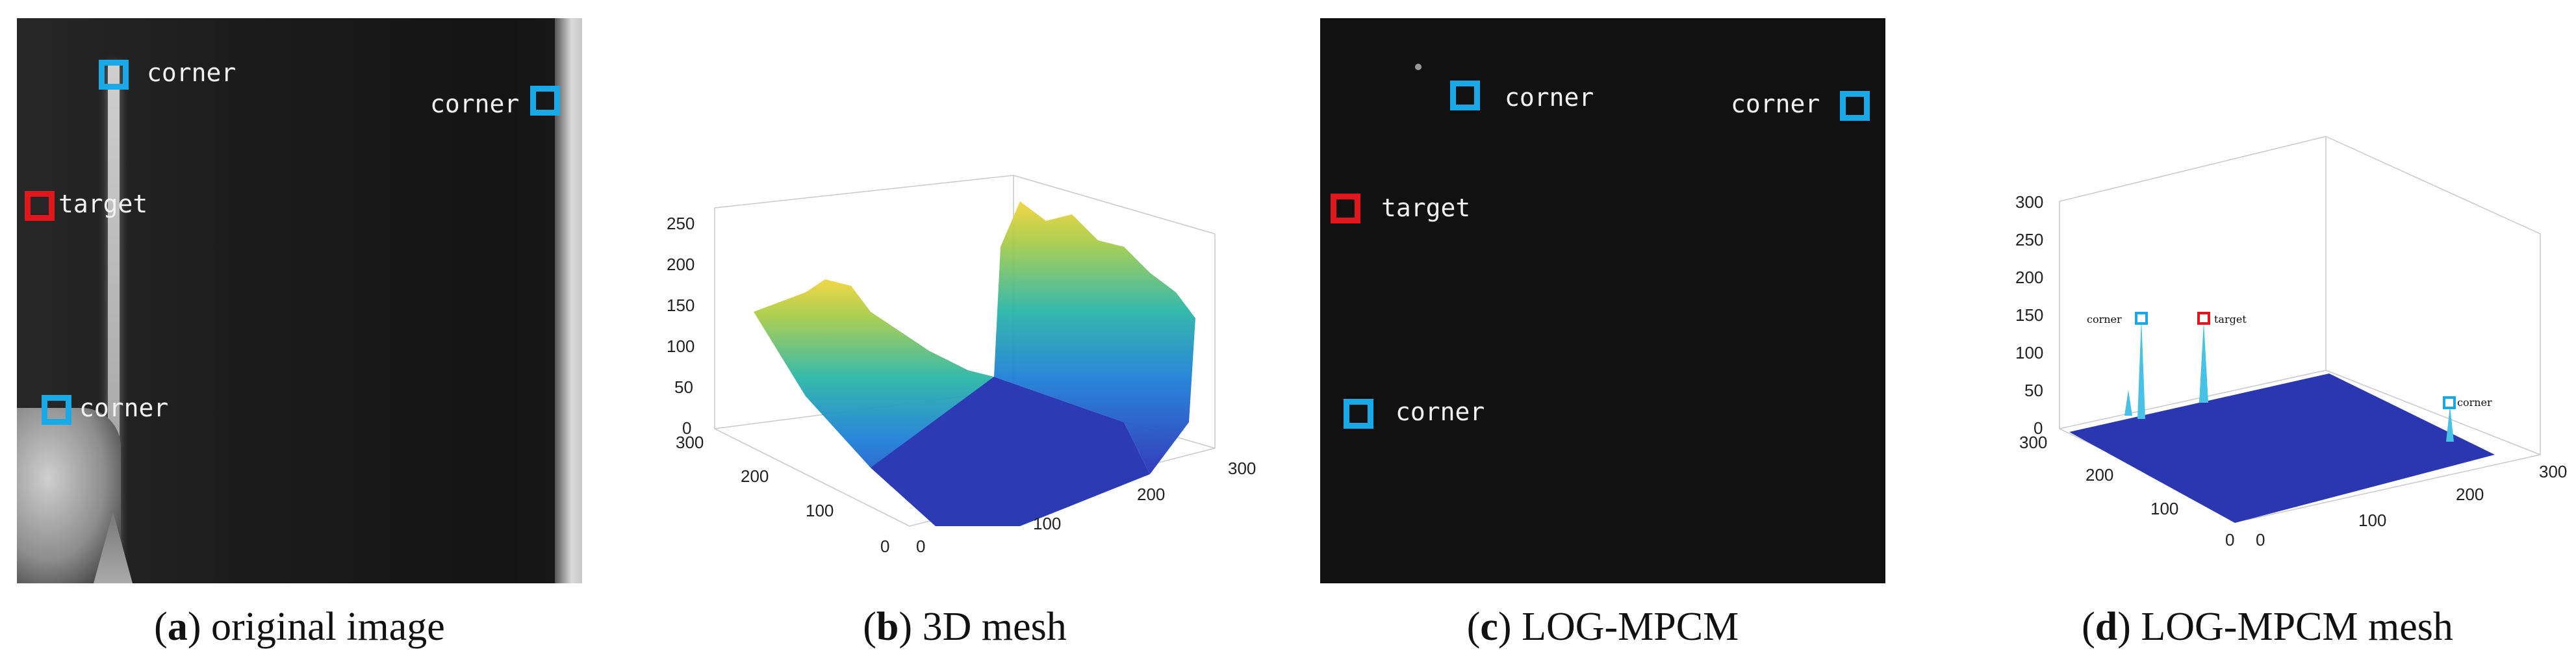 This screenshot has width=2576, height=671. Describe the element at coordinates (2203, 318) in the screenshot. I see `target-marker-d` at that location.